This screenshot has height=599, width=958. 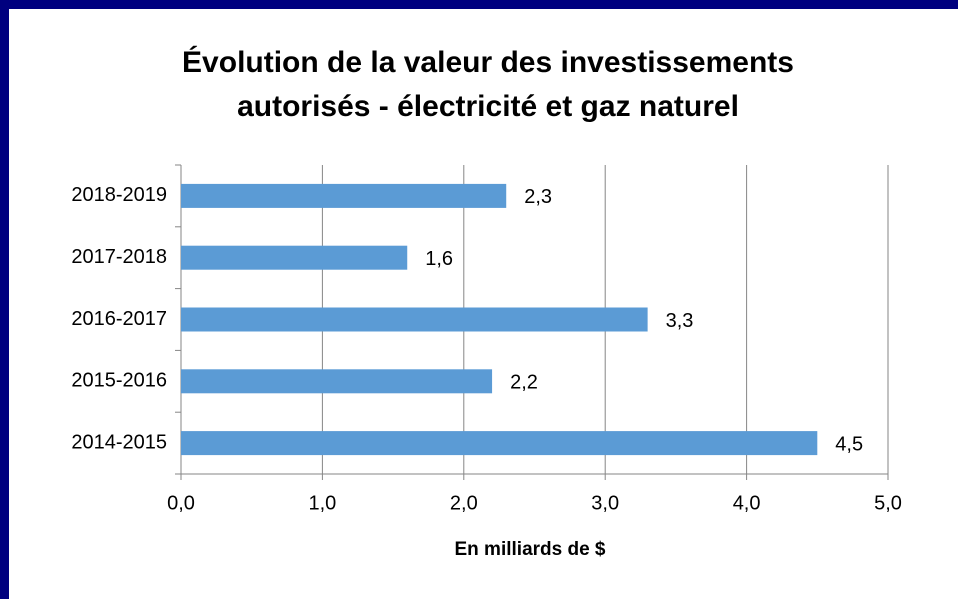 What do you see at coordinates (4, 299) in the screenshot?
I see `frame-left` at bounding box center [4, 299].